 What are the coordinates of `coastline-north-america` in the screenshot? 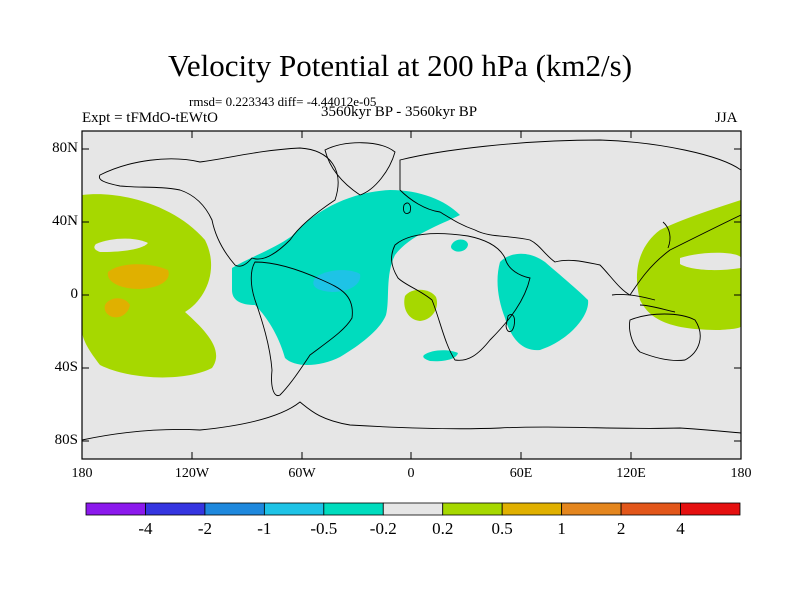 It's located at (218, 207).